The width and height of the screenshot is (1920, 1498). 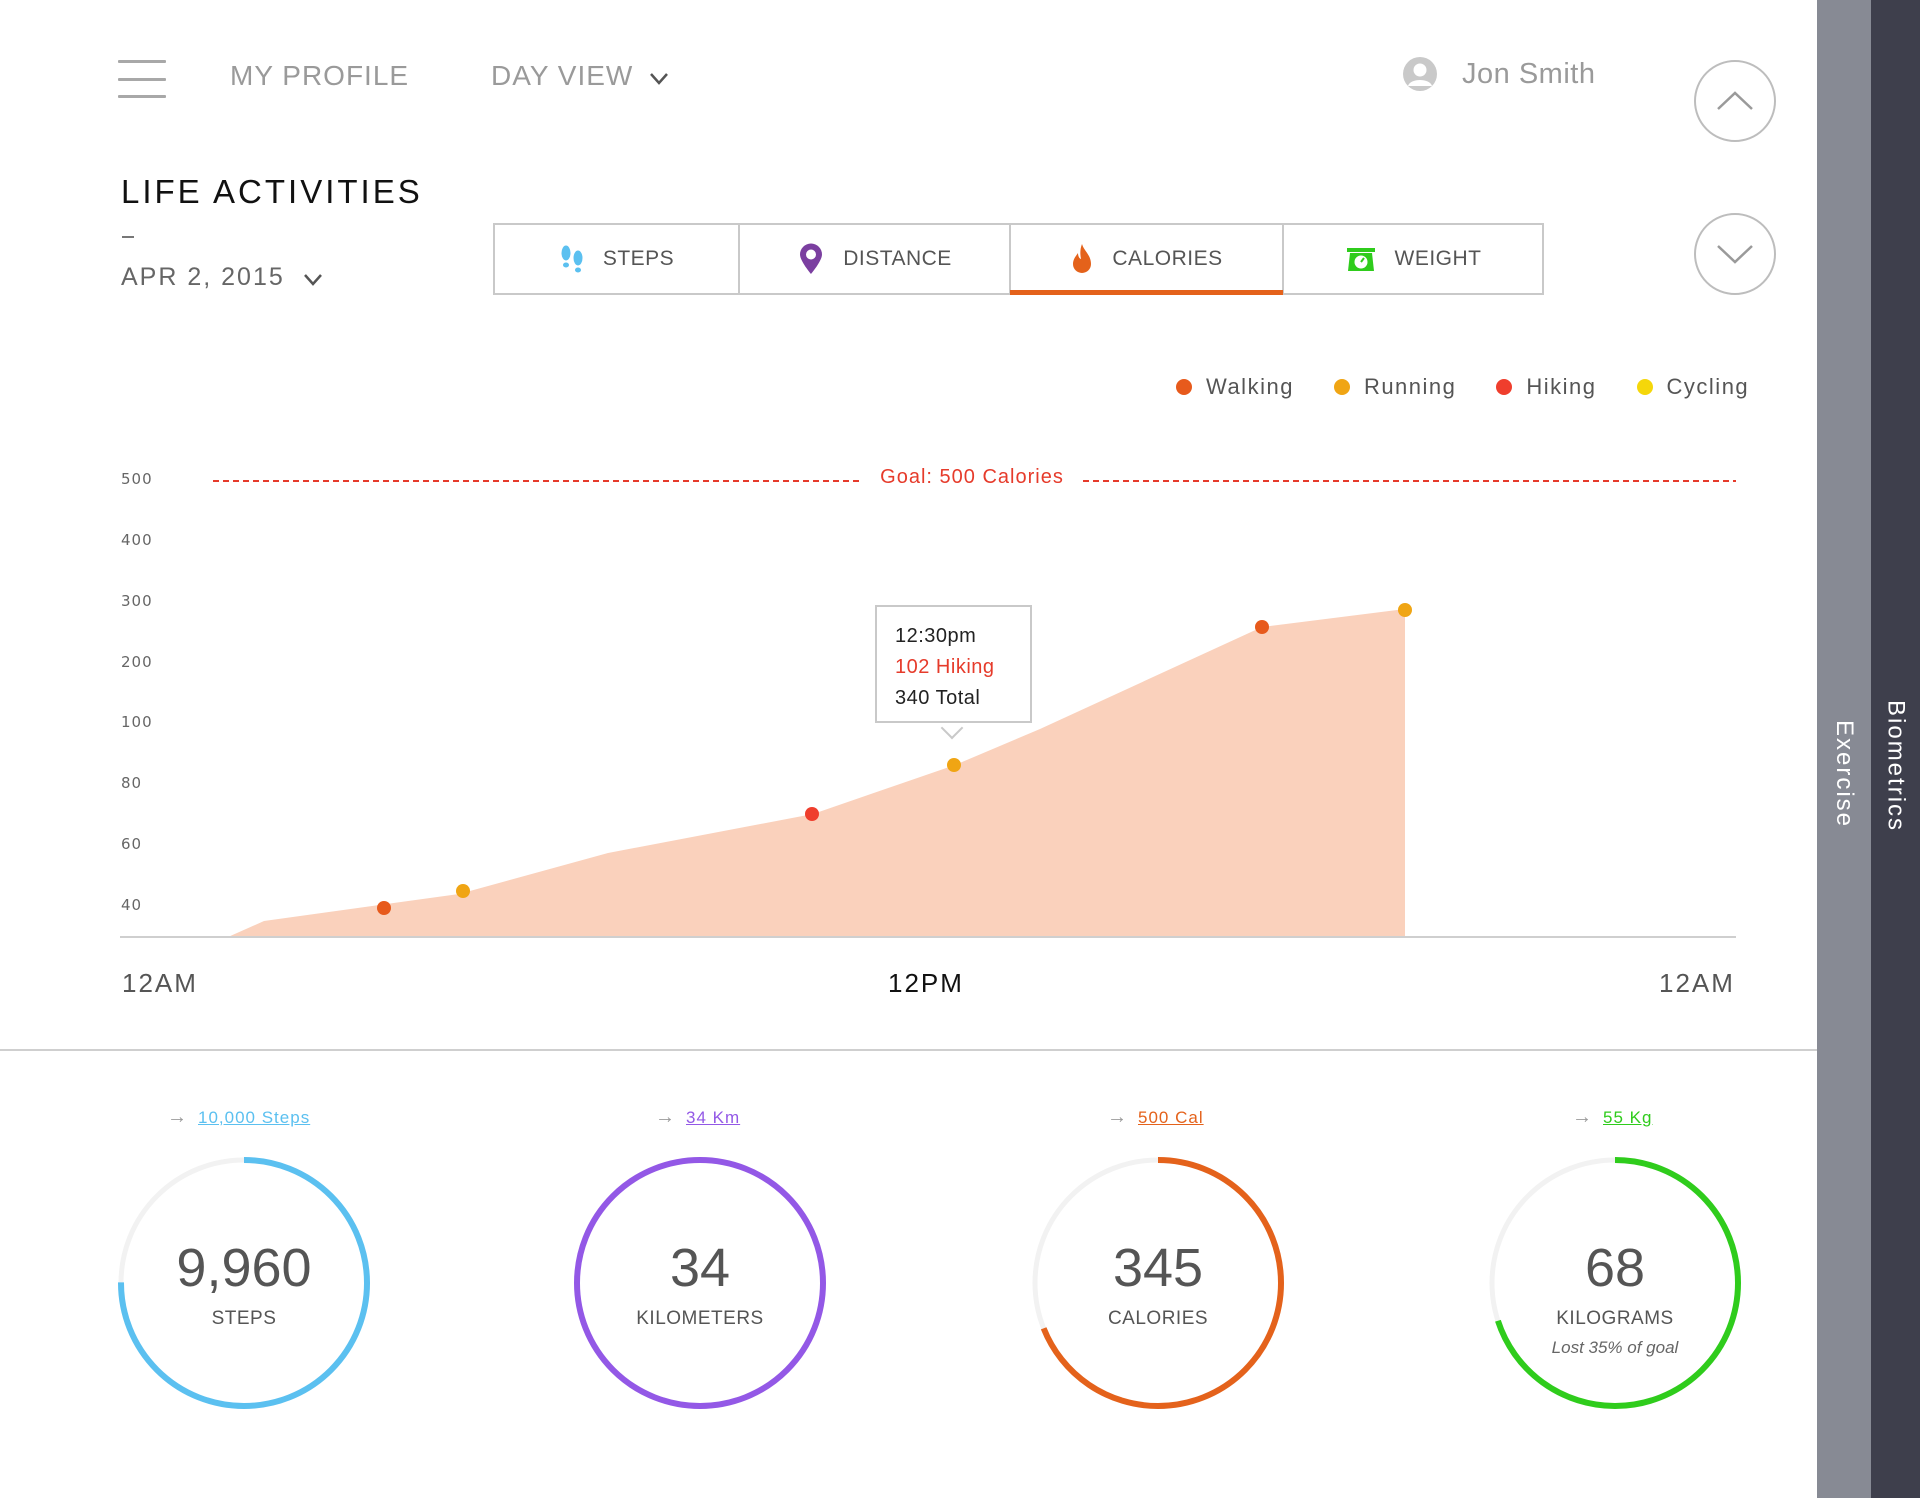 I want to click on steps-goal-link: → 10,000 Steps, so click(x=238, y=1117).